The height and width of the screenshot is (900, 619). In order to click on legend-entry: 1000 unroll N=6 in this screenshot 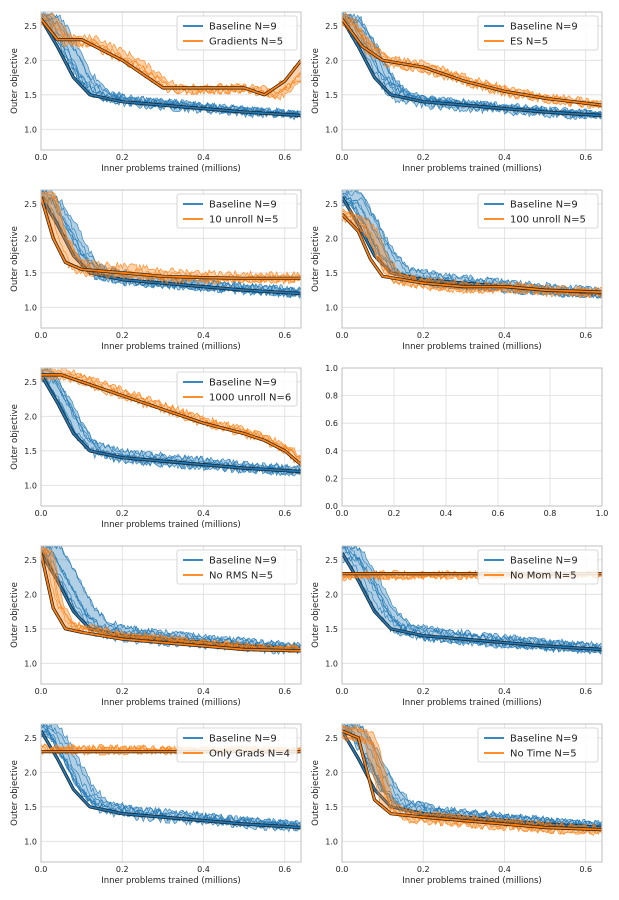, I will do `click(250, 398)`.